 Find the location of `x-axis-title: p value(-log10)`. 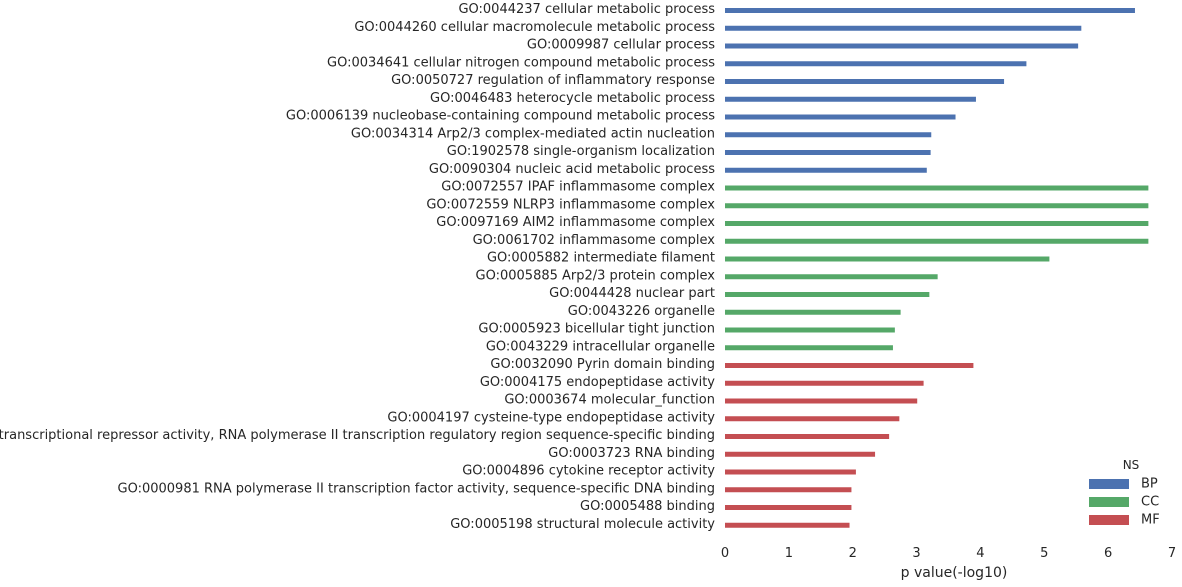

x-axis-title: p value(-log10) is located at coordinates (954, 573).